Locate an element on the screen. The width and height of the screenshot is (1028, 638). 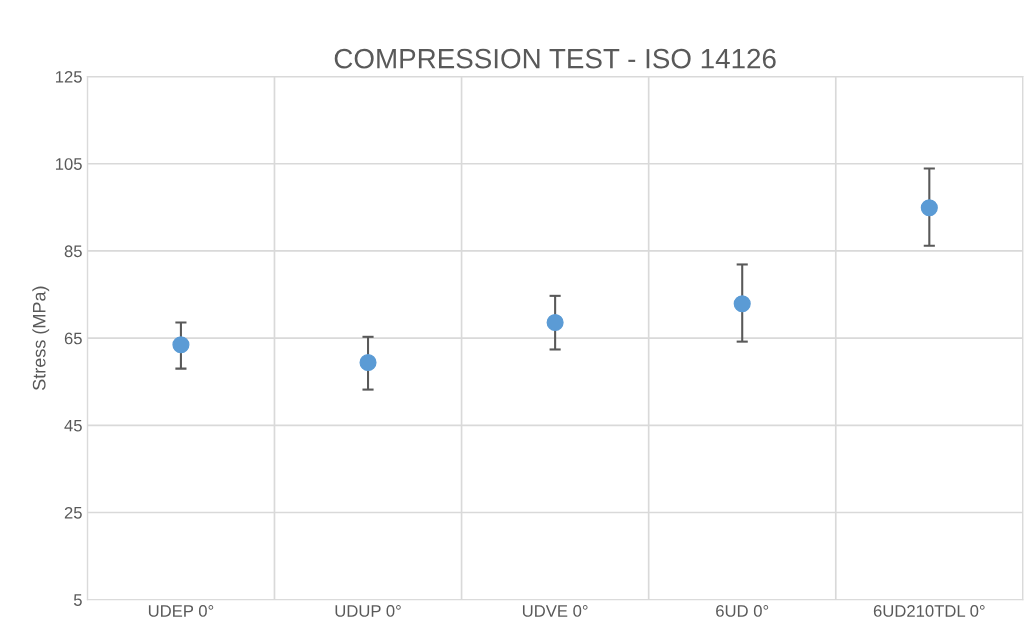
chart-title: COMPRESSION TEST - ISO 14126 is located at coordinates (555, 58).